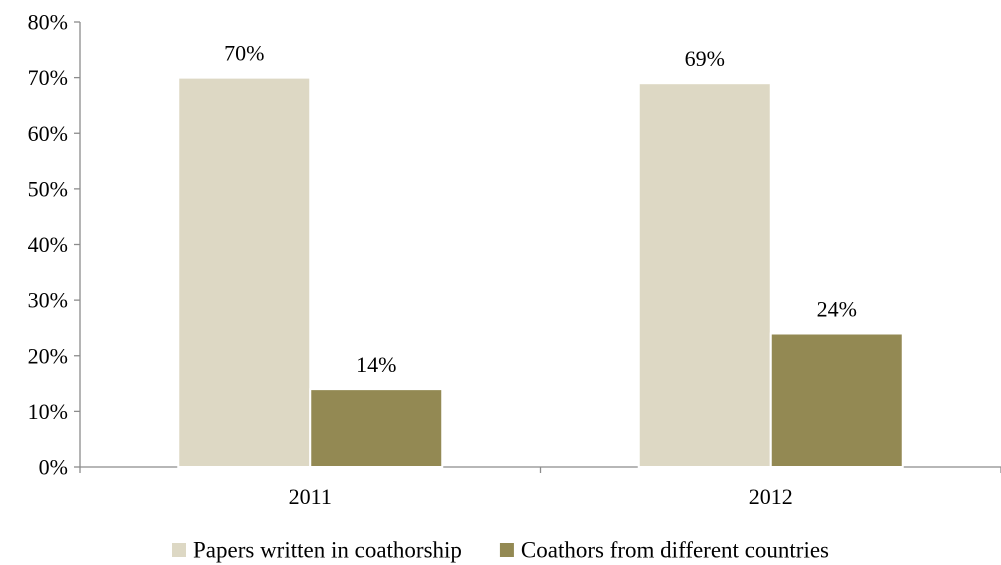 This screenshot has width=1001, height=565. I want to click on legend-label: Papers written in coathorship, so click(327, 550).